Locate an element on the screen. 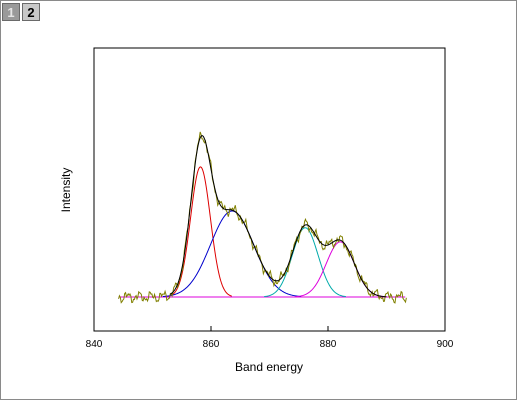  x-tick-label: 880 is located at coordinates (328, 344).